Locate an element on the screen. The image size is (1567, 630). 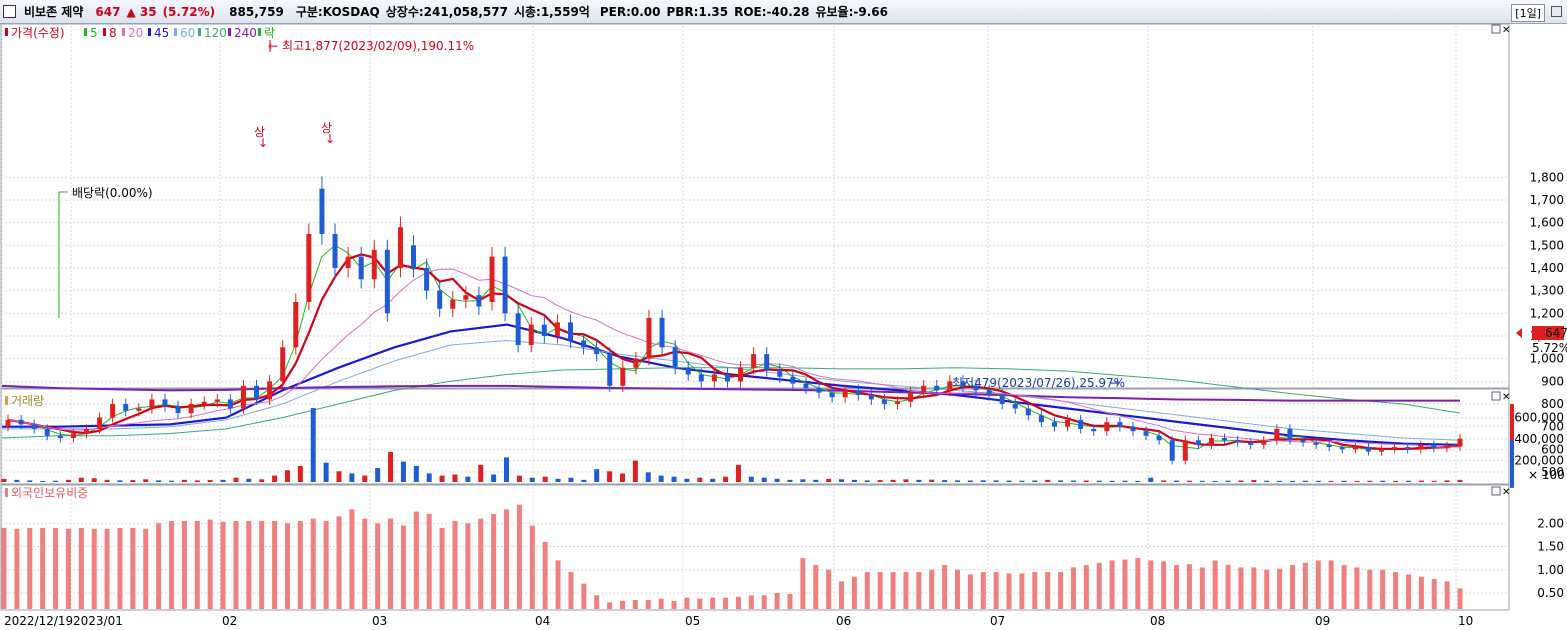
y-tick-label: 1,800 is located at coordinates (1547, 177).